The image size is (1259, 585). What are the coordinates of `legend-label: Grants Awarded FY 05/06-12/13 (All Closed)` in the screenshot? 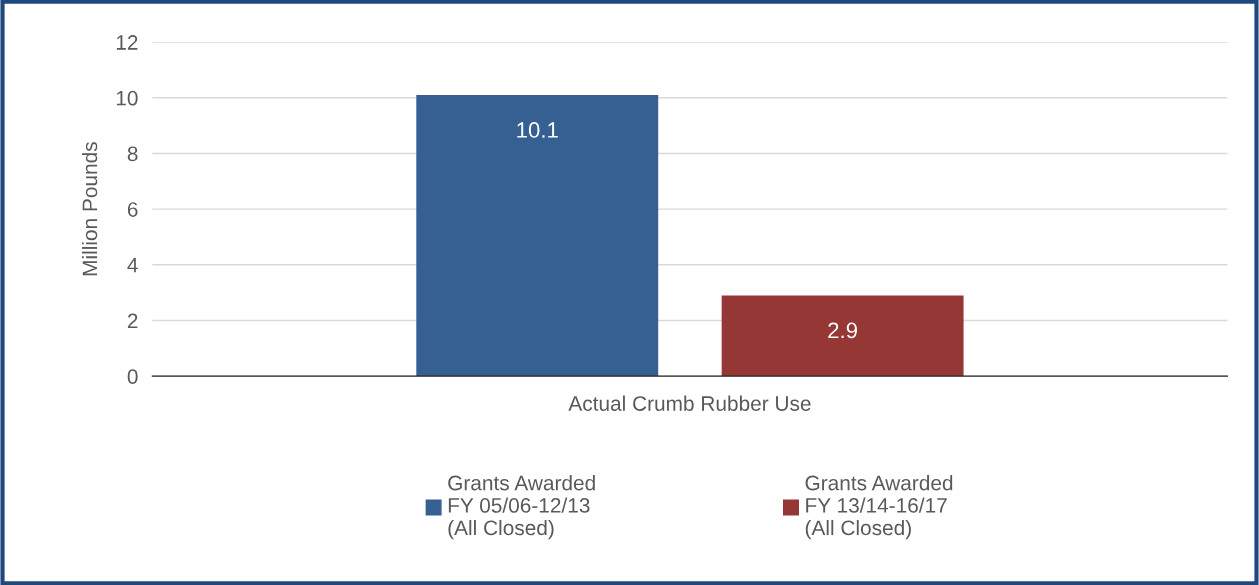 It's located at (521, 507).